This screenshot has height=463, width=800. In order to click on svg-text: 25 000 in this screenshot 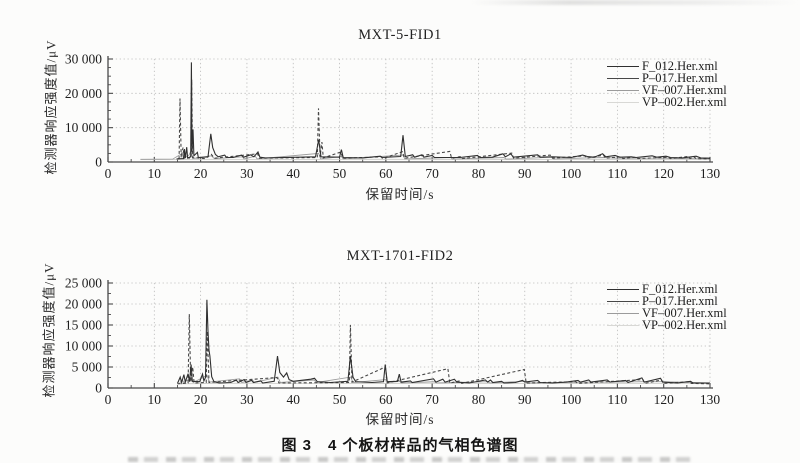, I will do `click(83, 283)`.